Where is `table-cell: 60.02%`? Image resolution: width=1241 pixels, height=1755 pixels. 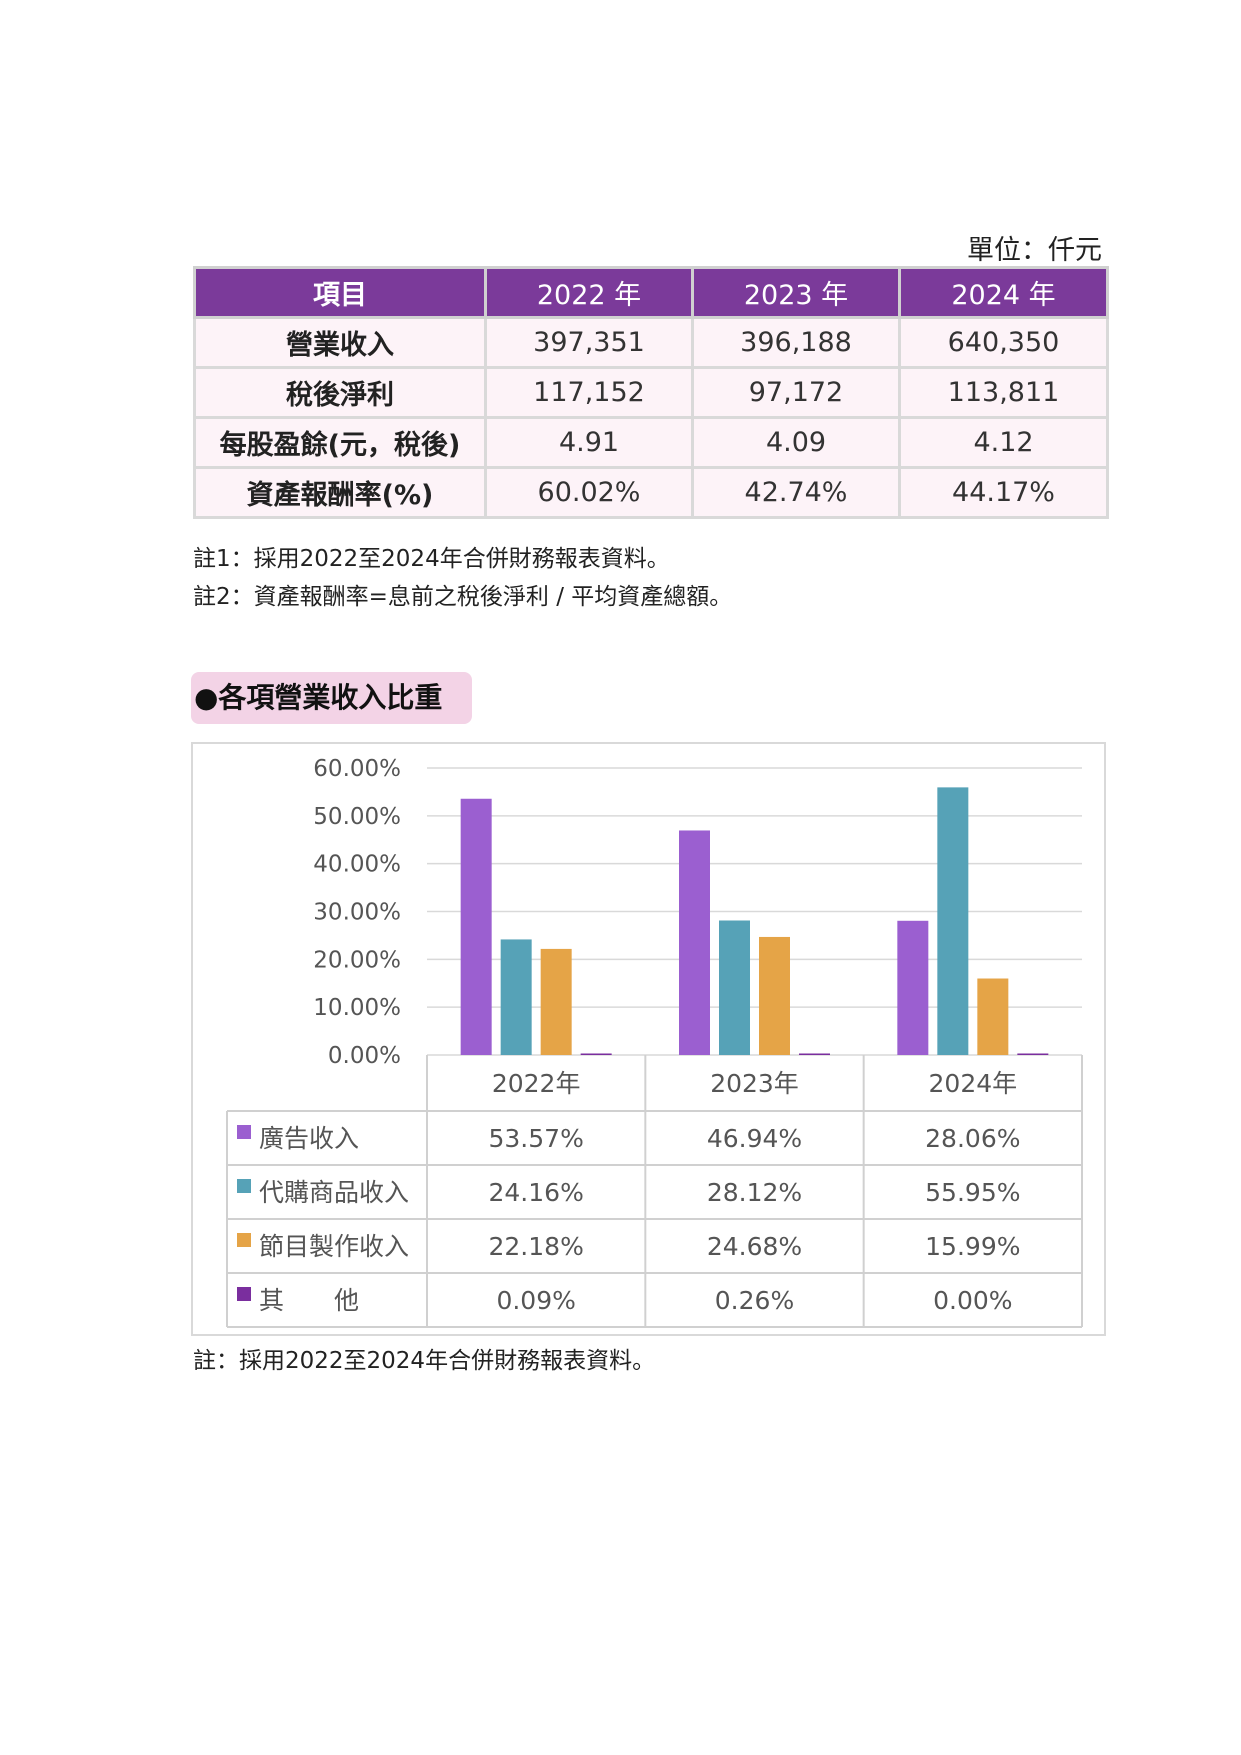
table-cell: 60.02% is located at coordinates (589, 492).